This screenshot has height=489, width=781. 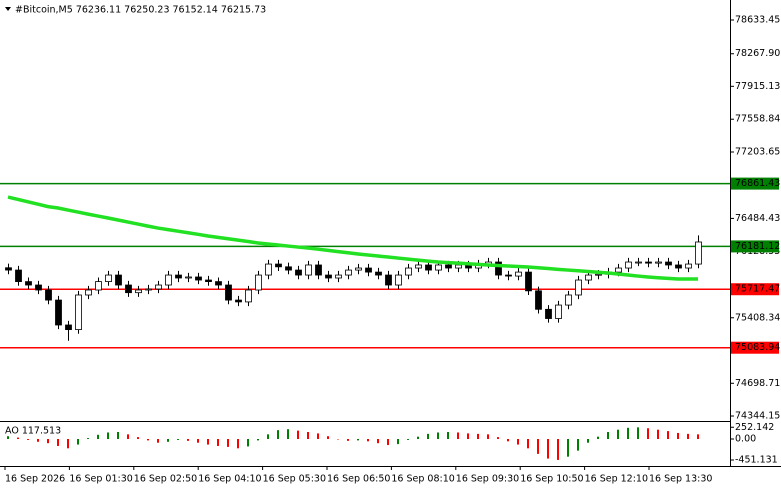 I want to click on y-tick-label: 77915.13, so click(x=757, y=86).